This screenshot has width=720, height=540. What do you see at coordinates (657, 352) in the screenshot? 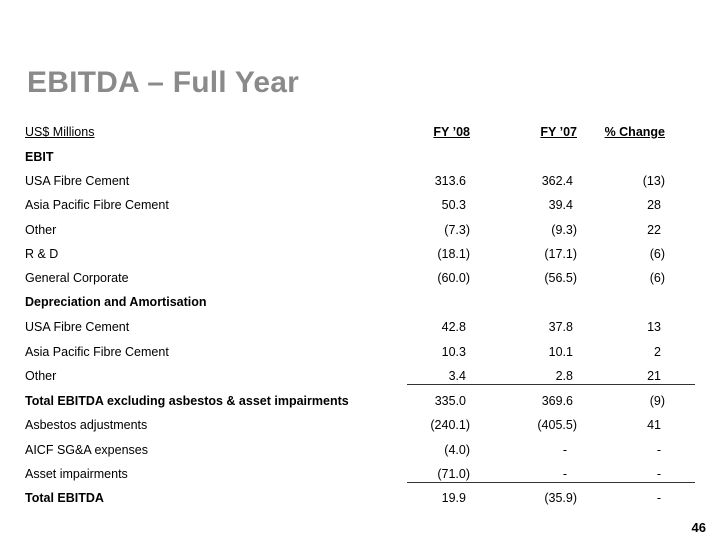
I see `cell-change: 2` at bounding box center [657, 352].